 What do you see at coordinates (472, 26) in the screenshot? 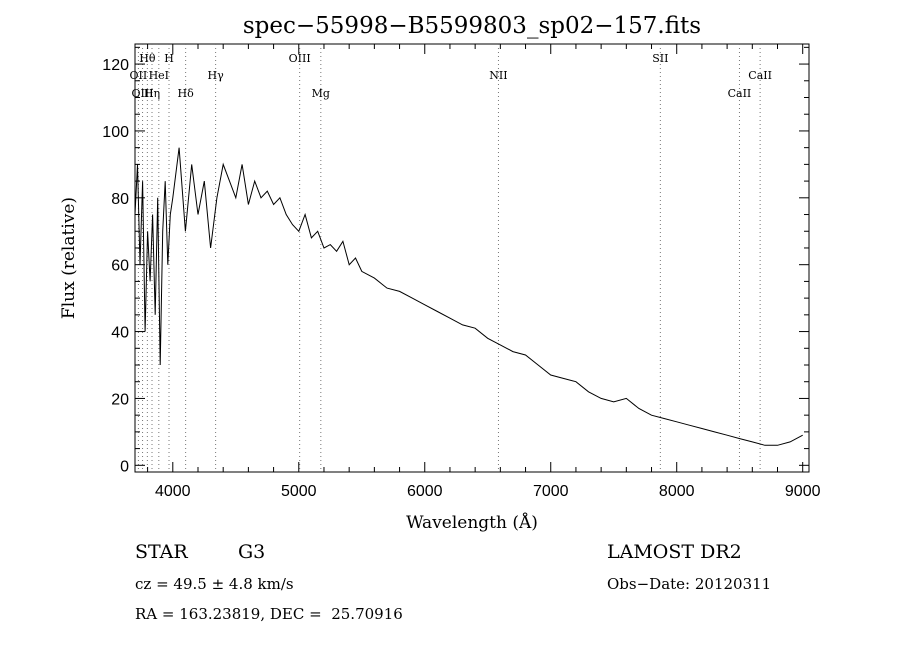
I see `chart-title: spec−55998−B5599803_sp02−157.fits` at bounding box center [472, 26].